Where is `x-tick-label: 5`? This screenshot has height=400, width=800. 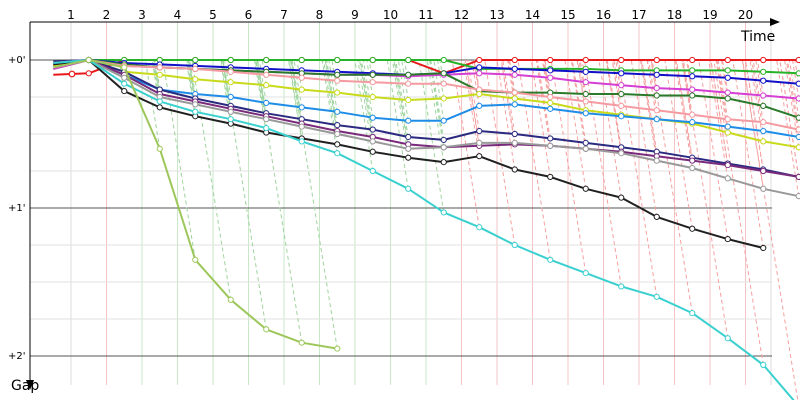
x-tick-label: 5 is located at coordinates (213, 15).